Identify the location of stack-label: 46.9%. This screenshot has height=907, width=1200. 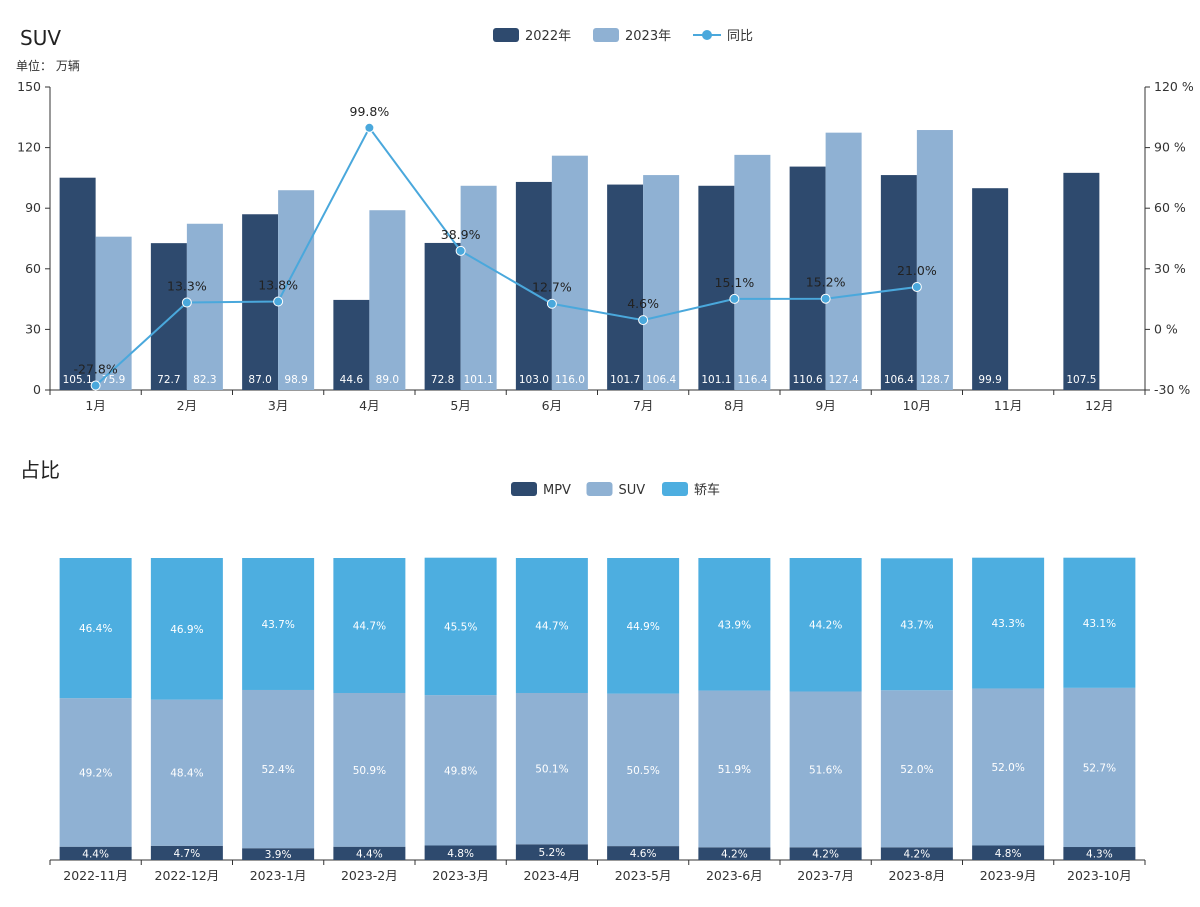
(186, 630).